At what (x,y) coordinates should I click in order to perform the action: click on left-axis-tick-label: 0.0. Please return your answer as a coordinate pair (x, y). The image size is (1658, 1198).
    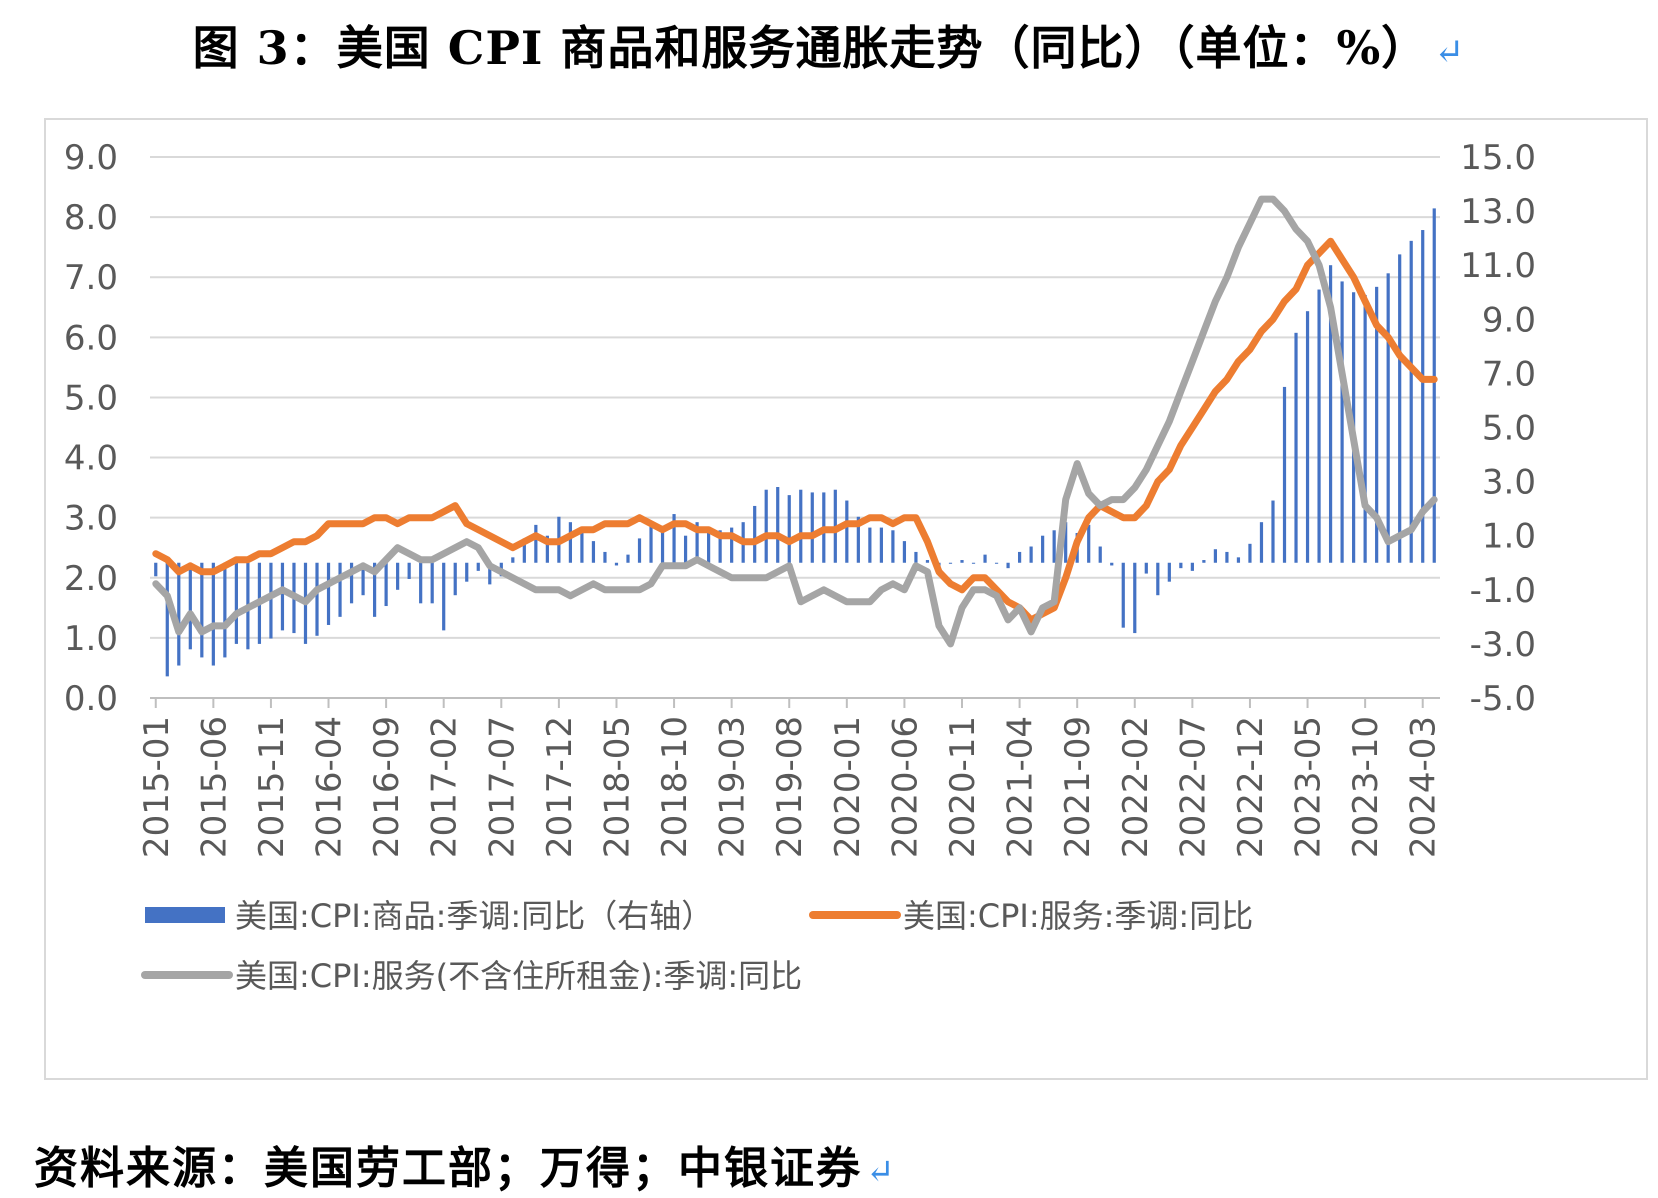
    Looking at the image, I should click on (91, 699).